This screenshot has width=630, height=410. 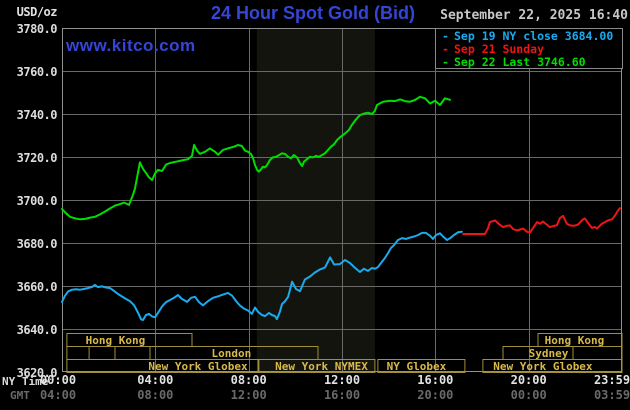 What do you see at coordinates (155, 395) in the screenshot?
I see `time-axis-label-gmt: 08:00` at bounding box center [155, 395].